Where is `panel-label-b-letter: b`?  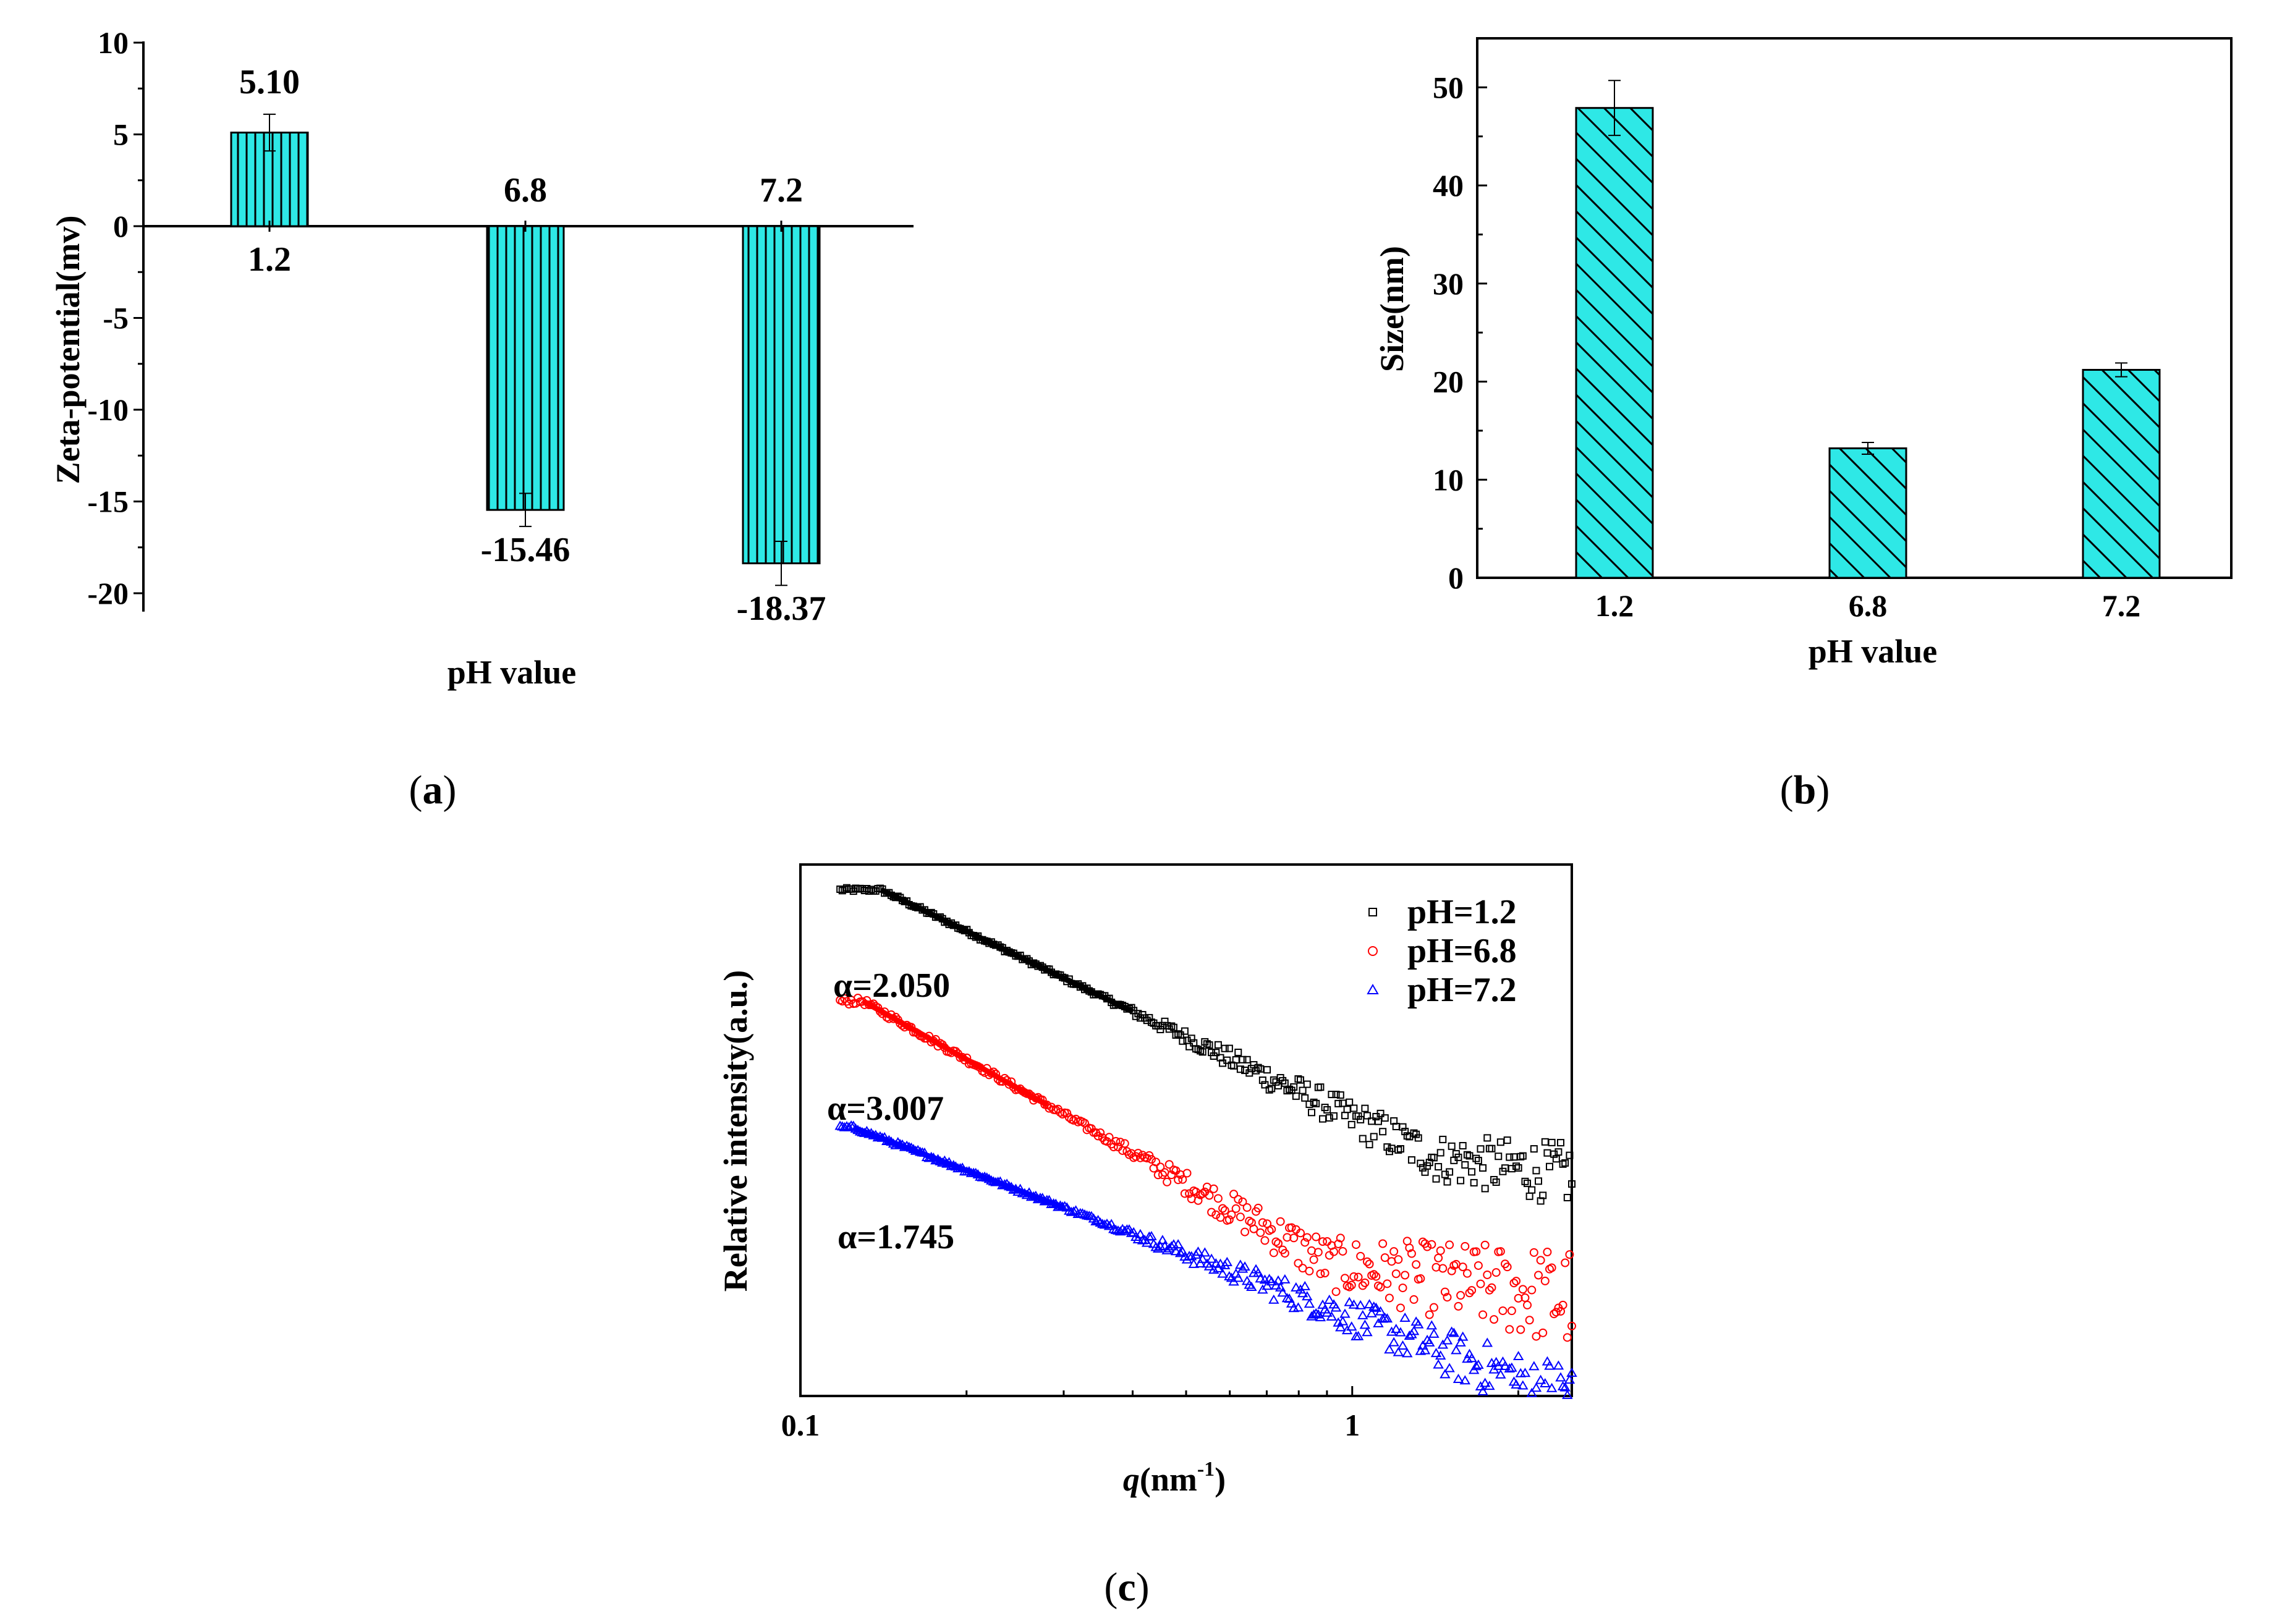 panel-label-b-letter: b is located at coordinates (1805, 790).